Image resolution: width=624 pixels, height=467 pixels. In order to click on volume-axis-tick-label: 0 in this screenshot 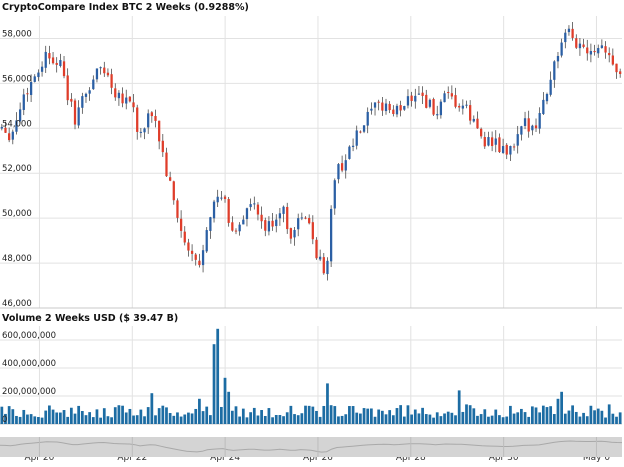, I will do `click(4, 420)`.